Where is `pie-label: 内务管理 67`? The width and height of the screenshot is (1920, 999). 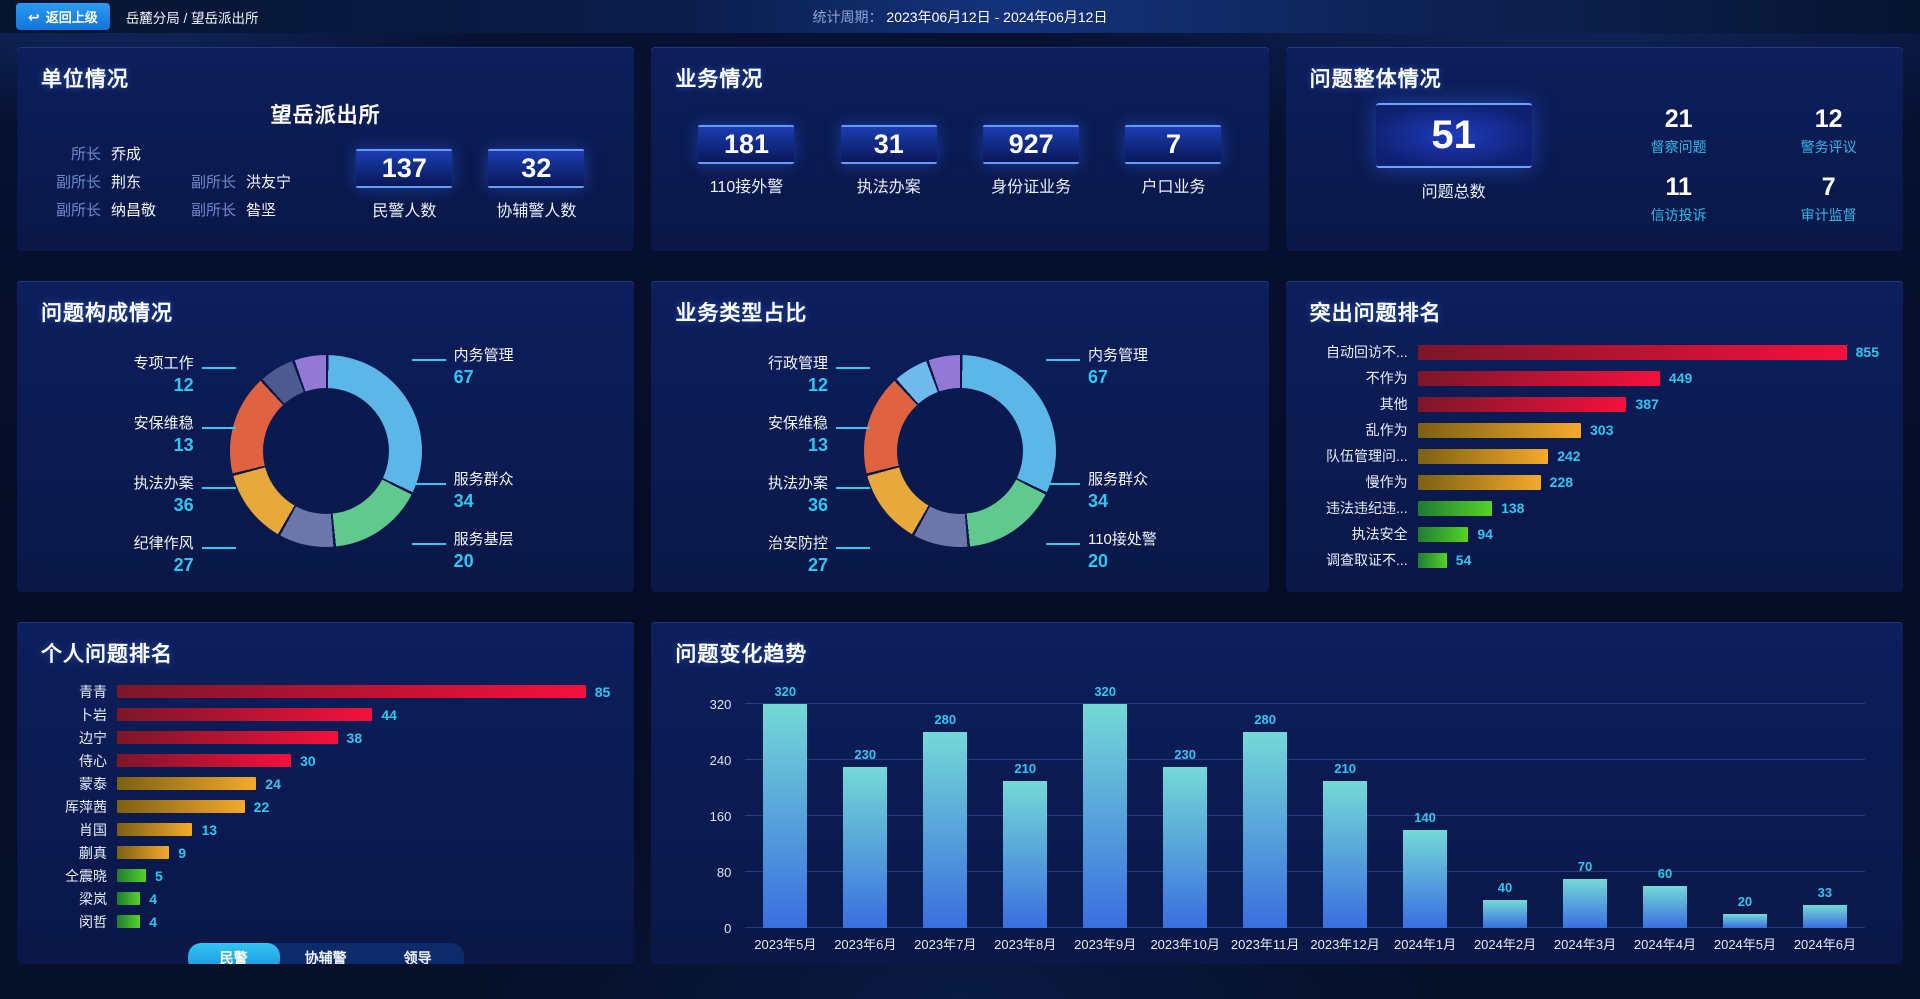 pie-label: 内务管理 67 is located at coordinates (1096, 367).